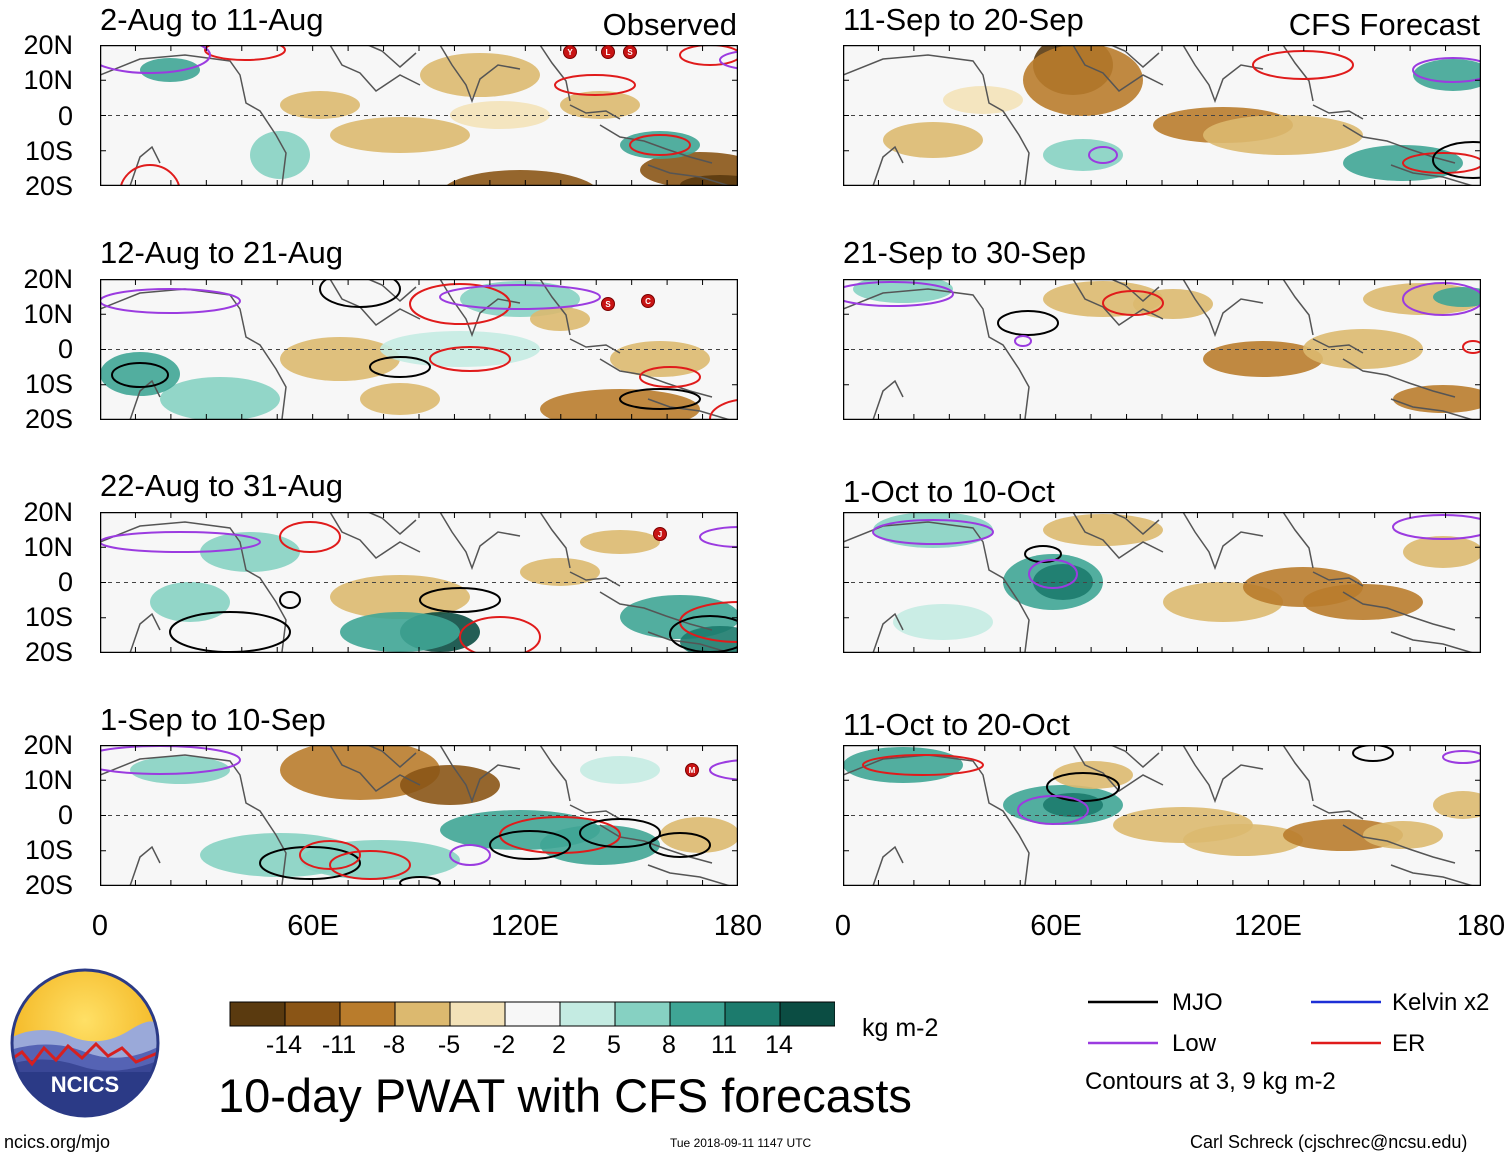  What do you see at coordinates (843, 926) in the screenshot?
I see `lon-tick-label: 0` at bounding box center [843, 926].